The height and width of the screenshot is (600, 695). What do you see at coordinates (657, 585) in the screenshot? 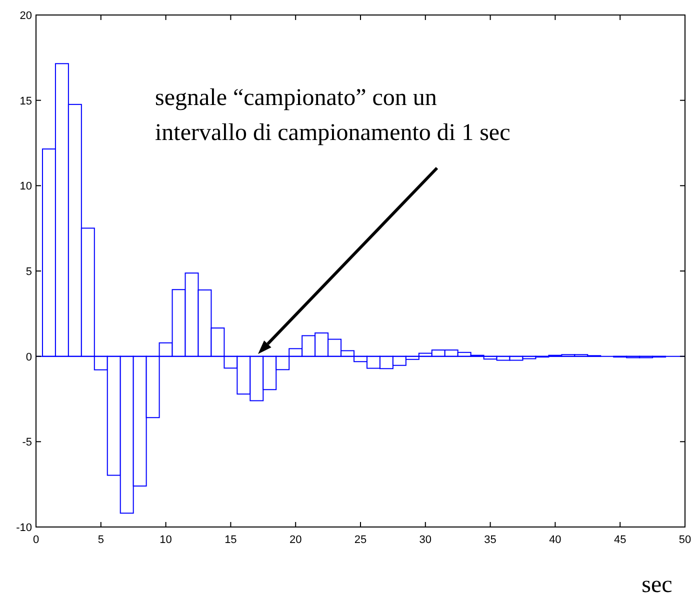
I see `x-axis-title: sec` at bounding box center [657, 585].